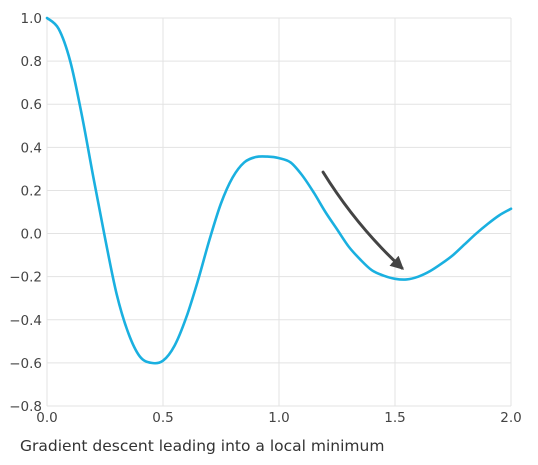 The height and width of the screenshot is (465, 538). Describe the element at coordinates (278, 418) in the screenshot. I see `x-tick-label: 1.0` at that location.